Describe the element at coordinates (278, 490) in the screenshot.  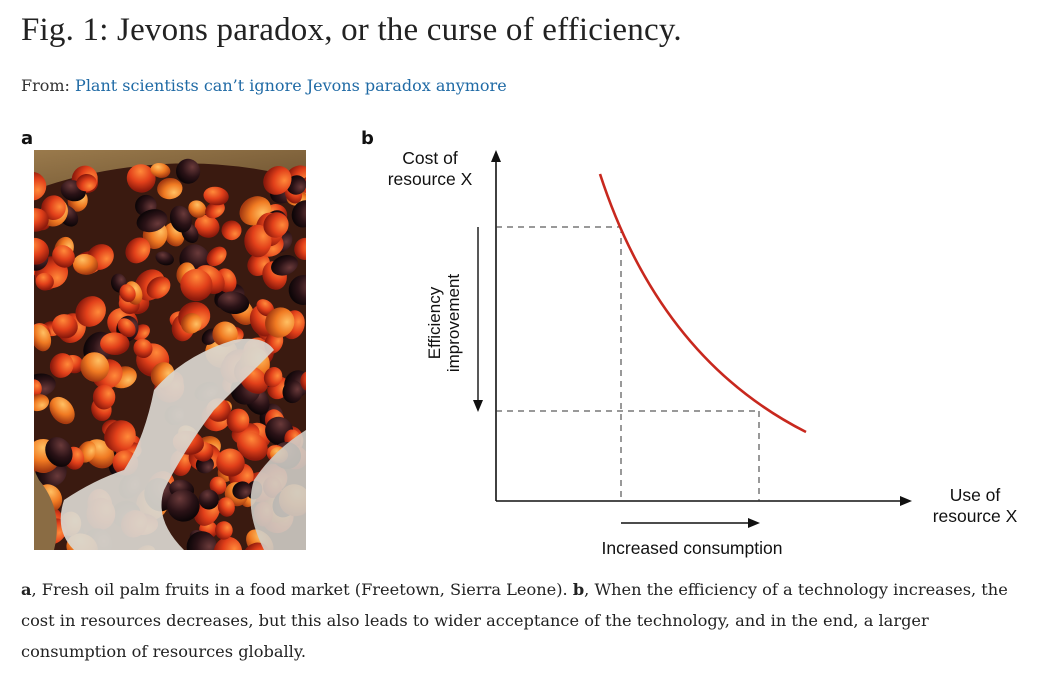
I see `mesh-bag-right` at that location.